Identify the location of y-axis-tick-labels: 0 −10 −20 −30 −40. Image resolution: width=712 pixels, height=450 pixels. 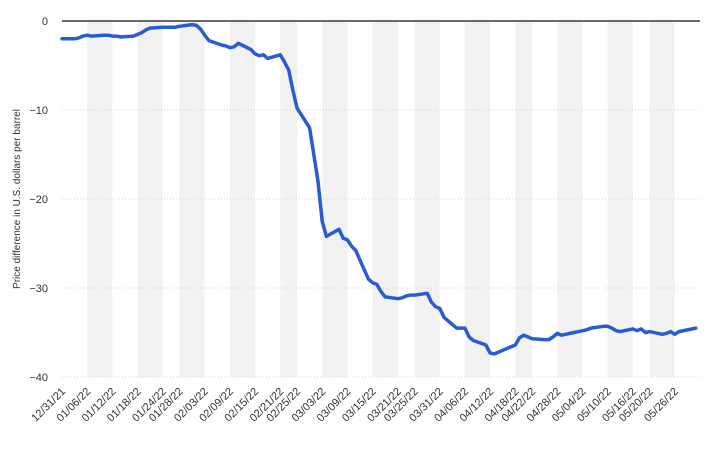
(38, 200).